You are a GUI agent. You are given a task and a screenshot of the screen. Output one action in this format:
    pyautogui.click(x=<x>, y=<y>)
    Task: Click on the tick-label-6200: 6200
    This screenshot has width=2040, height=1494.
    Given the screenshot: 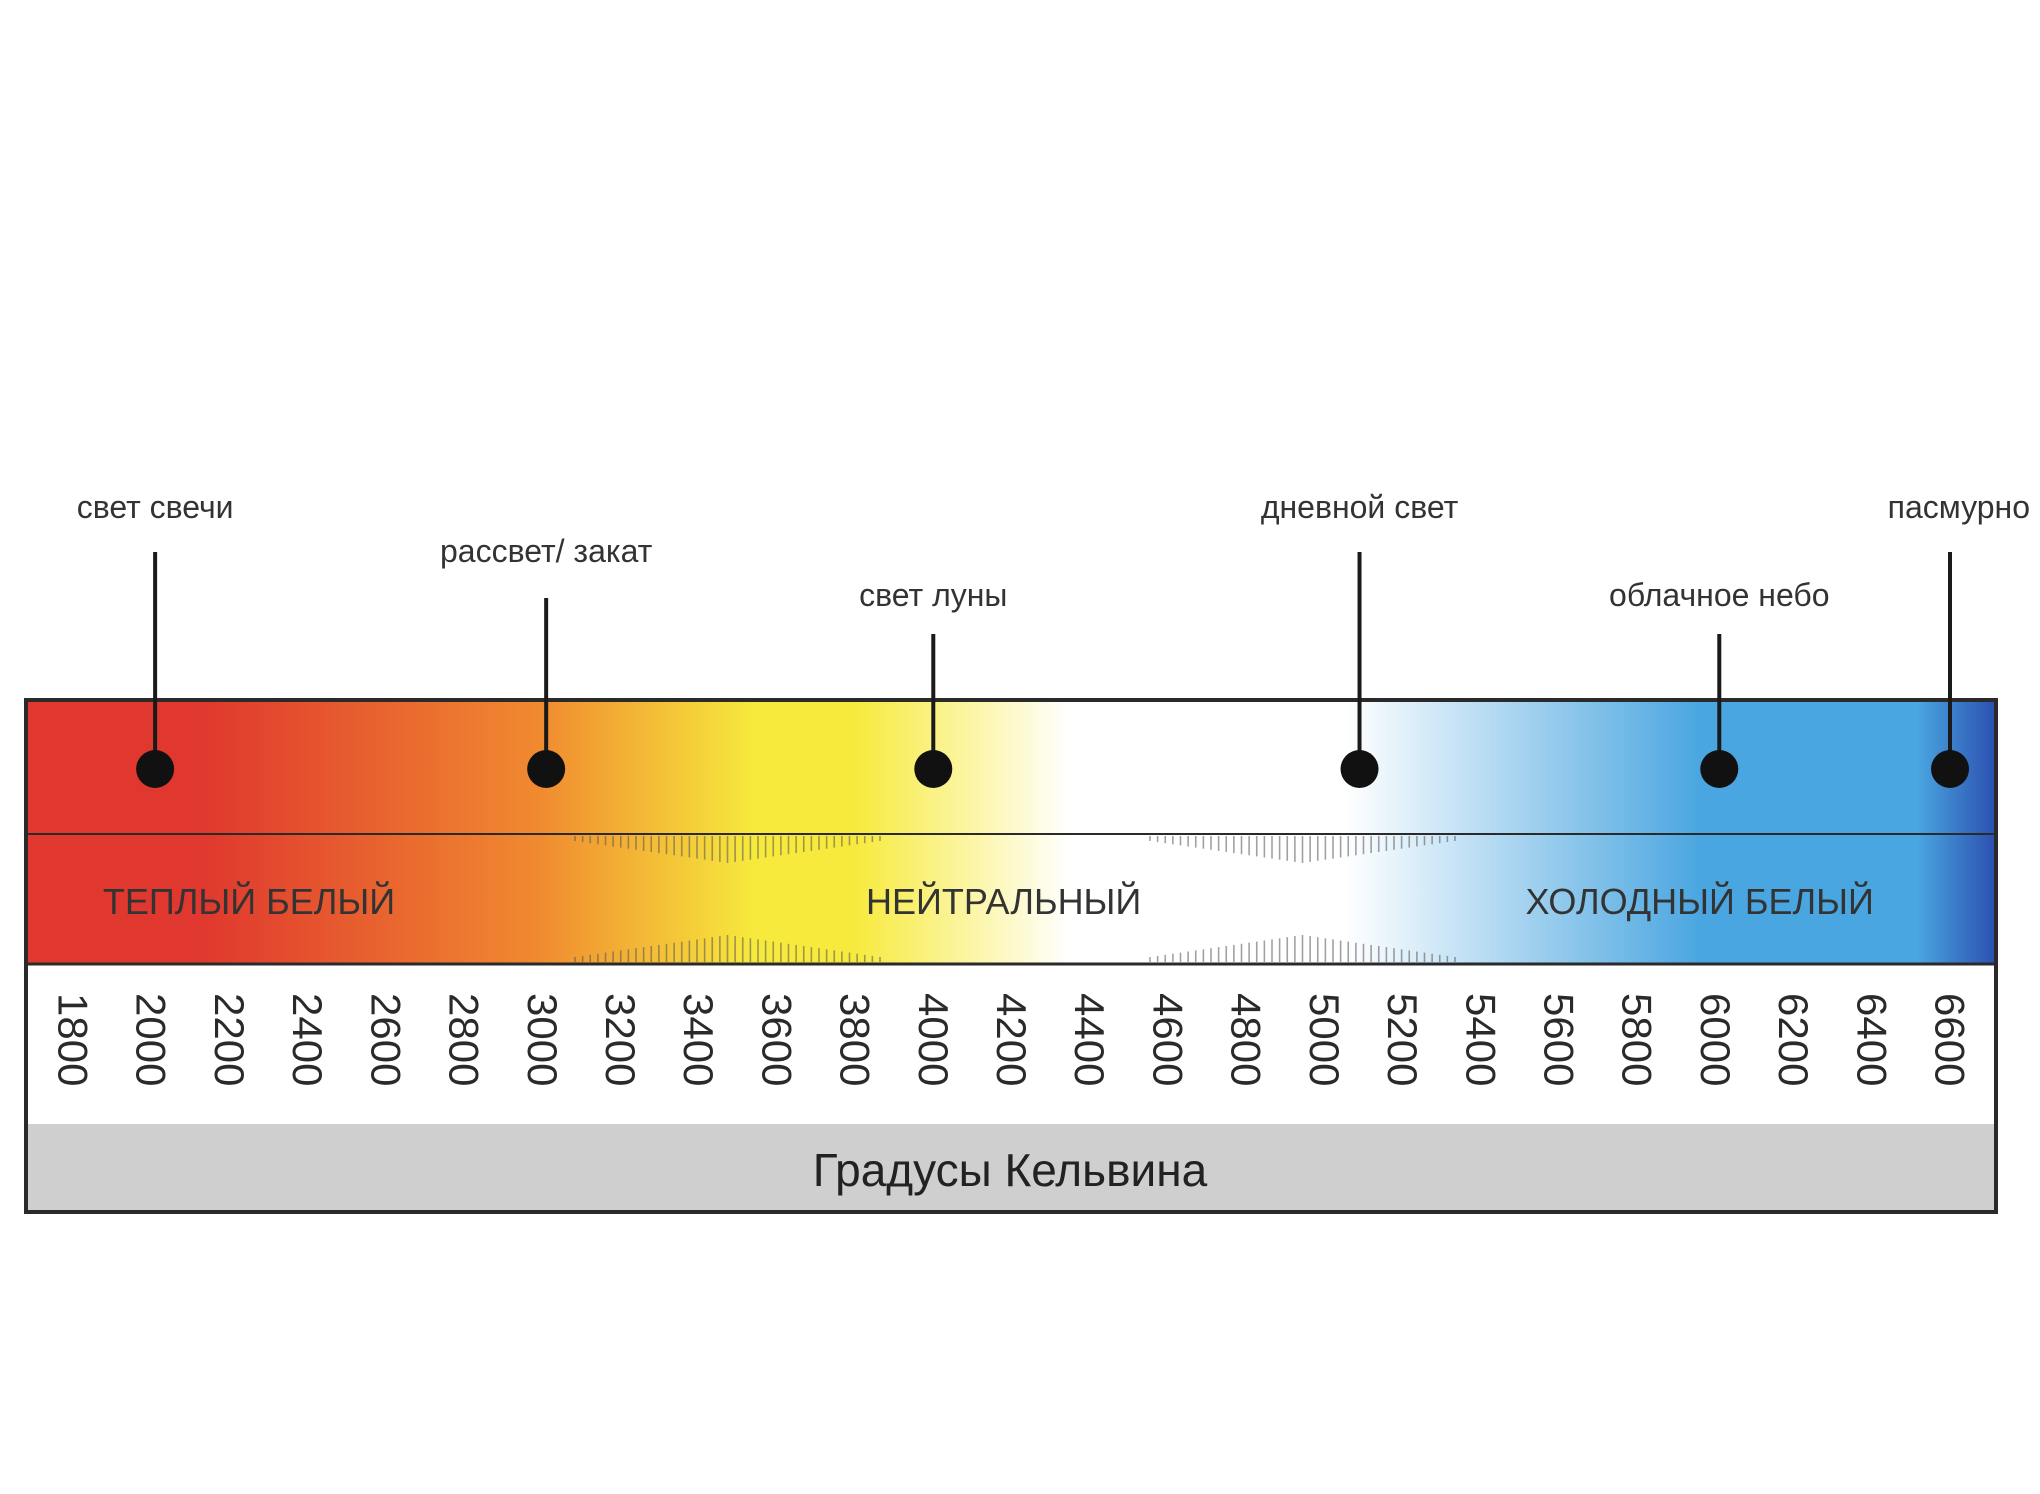 What is the action you would take?
    pyautogui.click(x=1793, y=1039)
    